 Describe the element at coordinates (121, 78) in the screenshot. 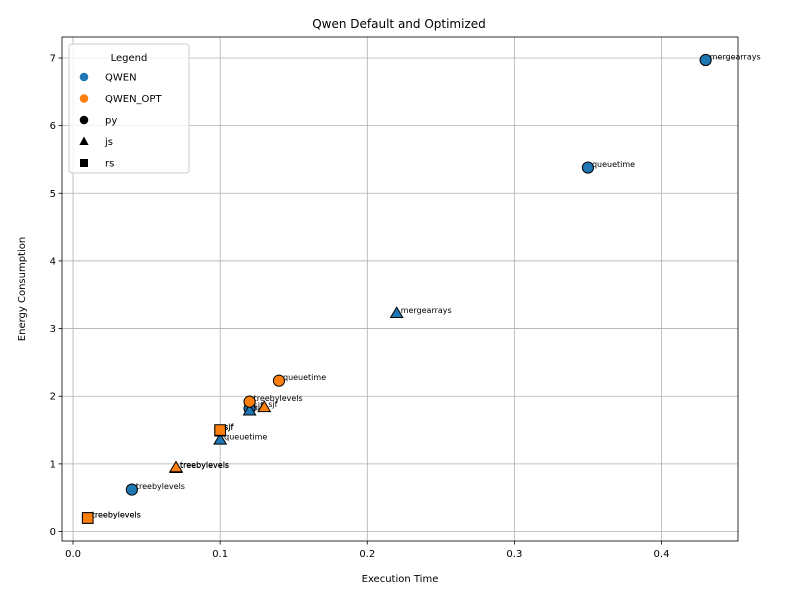

I see `legend-entry-label: QWEN` at that location.